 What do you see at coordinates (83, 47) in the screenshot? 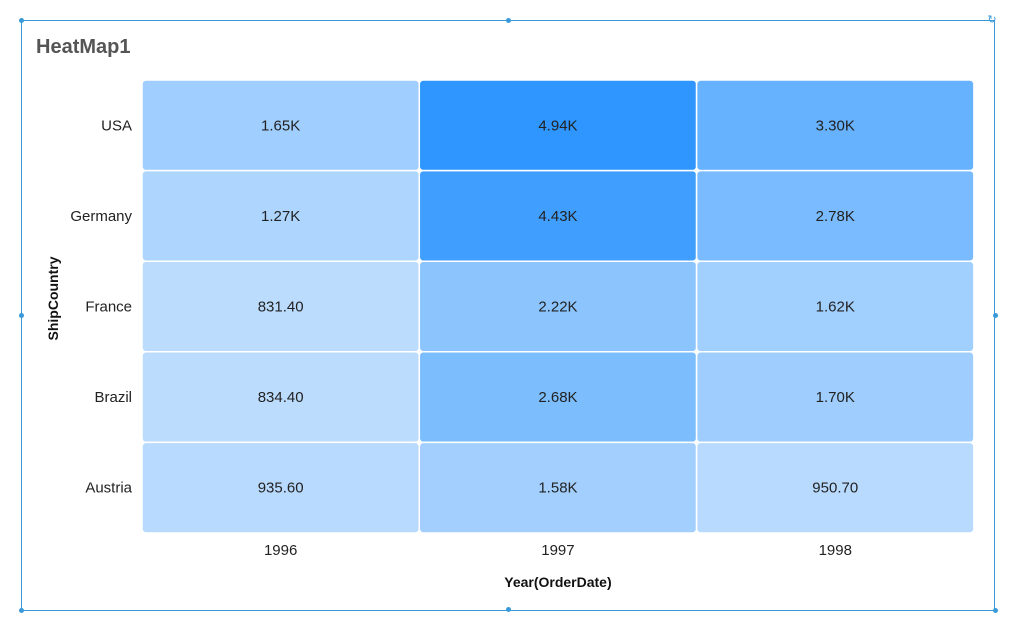
I see `chart-title: HeatMap1` at bounding box center [83, 47].